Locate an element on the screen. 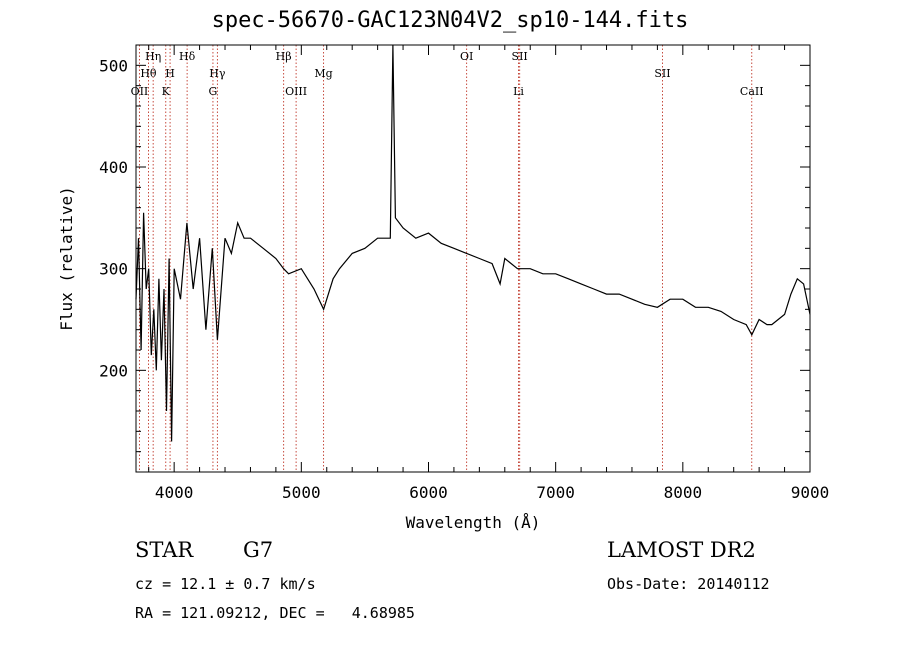  x-tick-label-0: 4000 is located at coordinates (174, 492).